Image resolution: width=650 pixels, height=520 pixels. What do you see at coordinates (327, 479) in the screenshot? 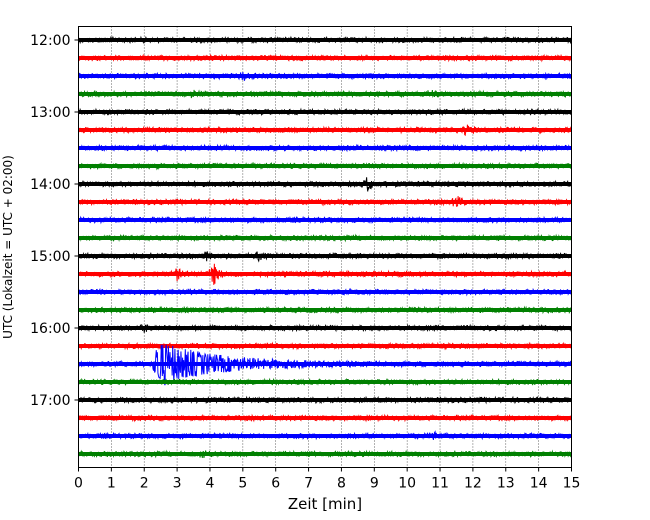
I see `x-axis-ticks: 0 1 2 3 4 5 6 7 8 9 10 11 12 13 14 15` at bounding box center [327, 479].